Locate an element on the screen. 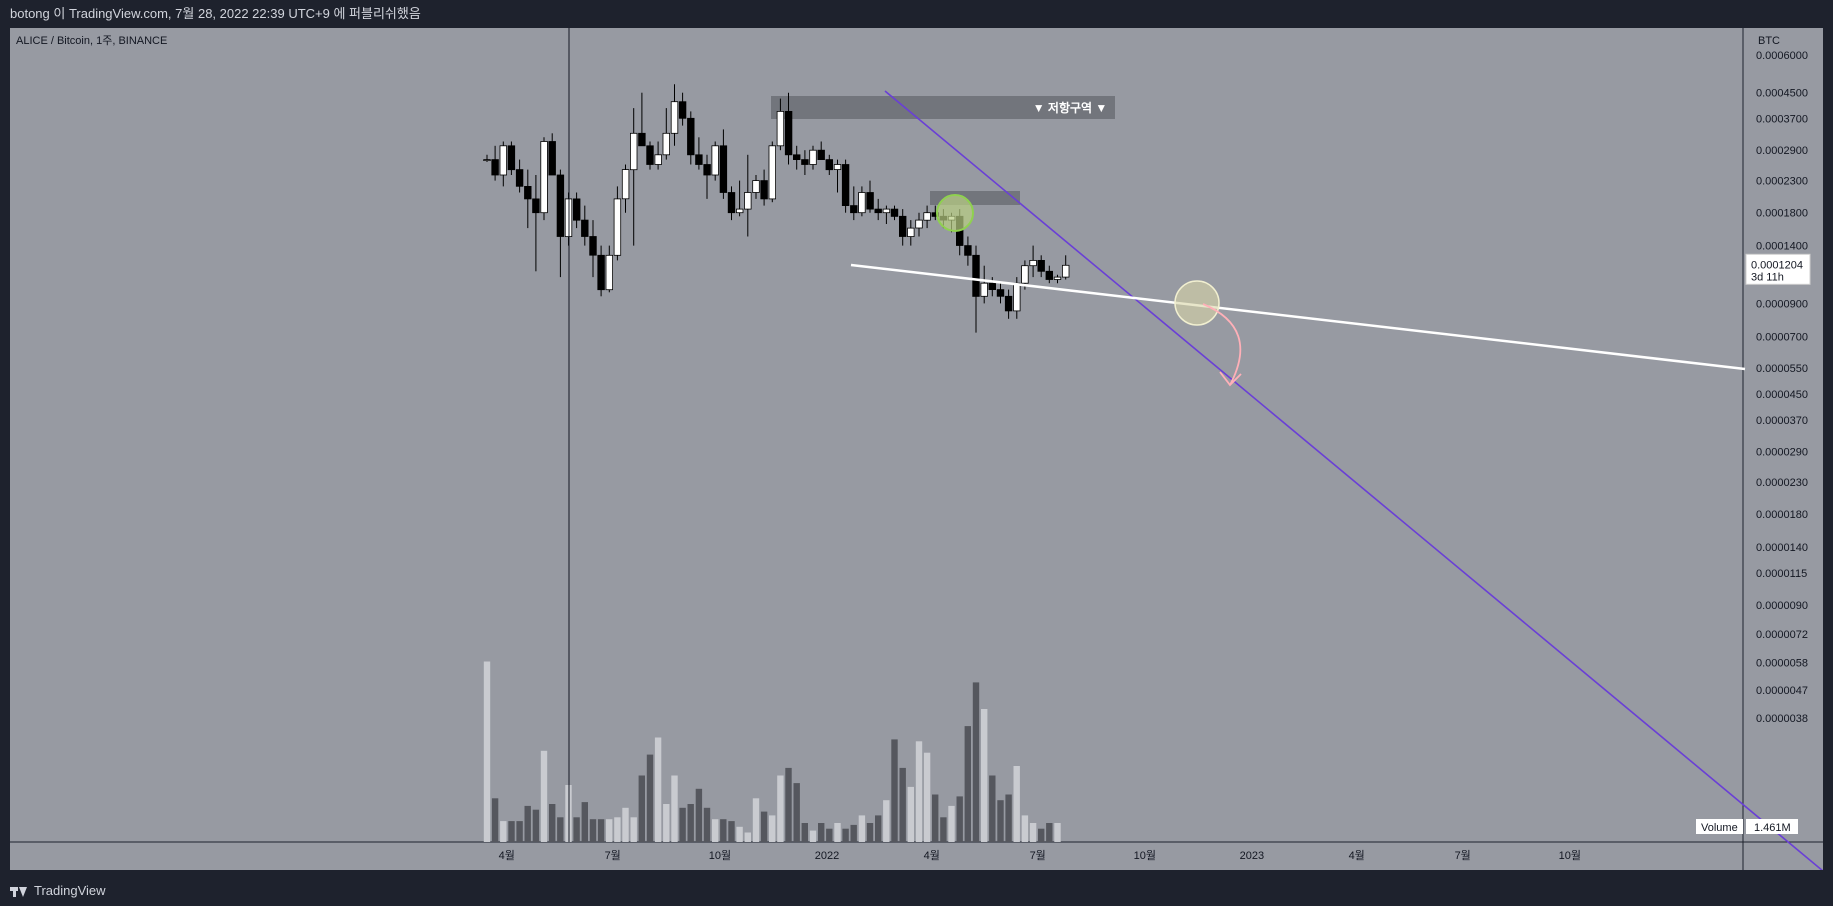  price-axis is located at coordinates (1783, 449).